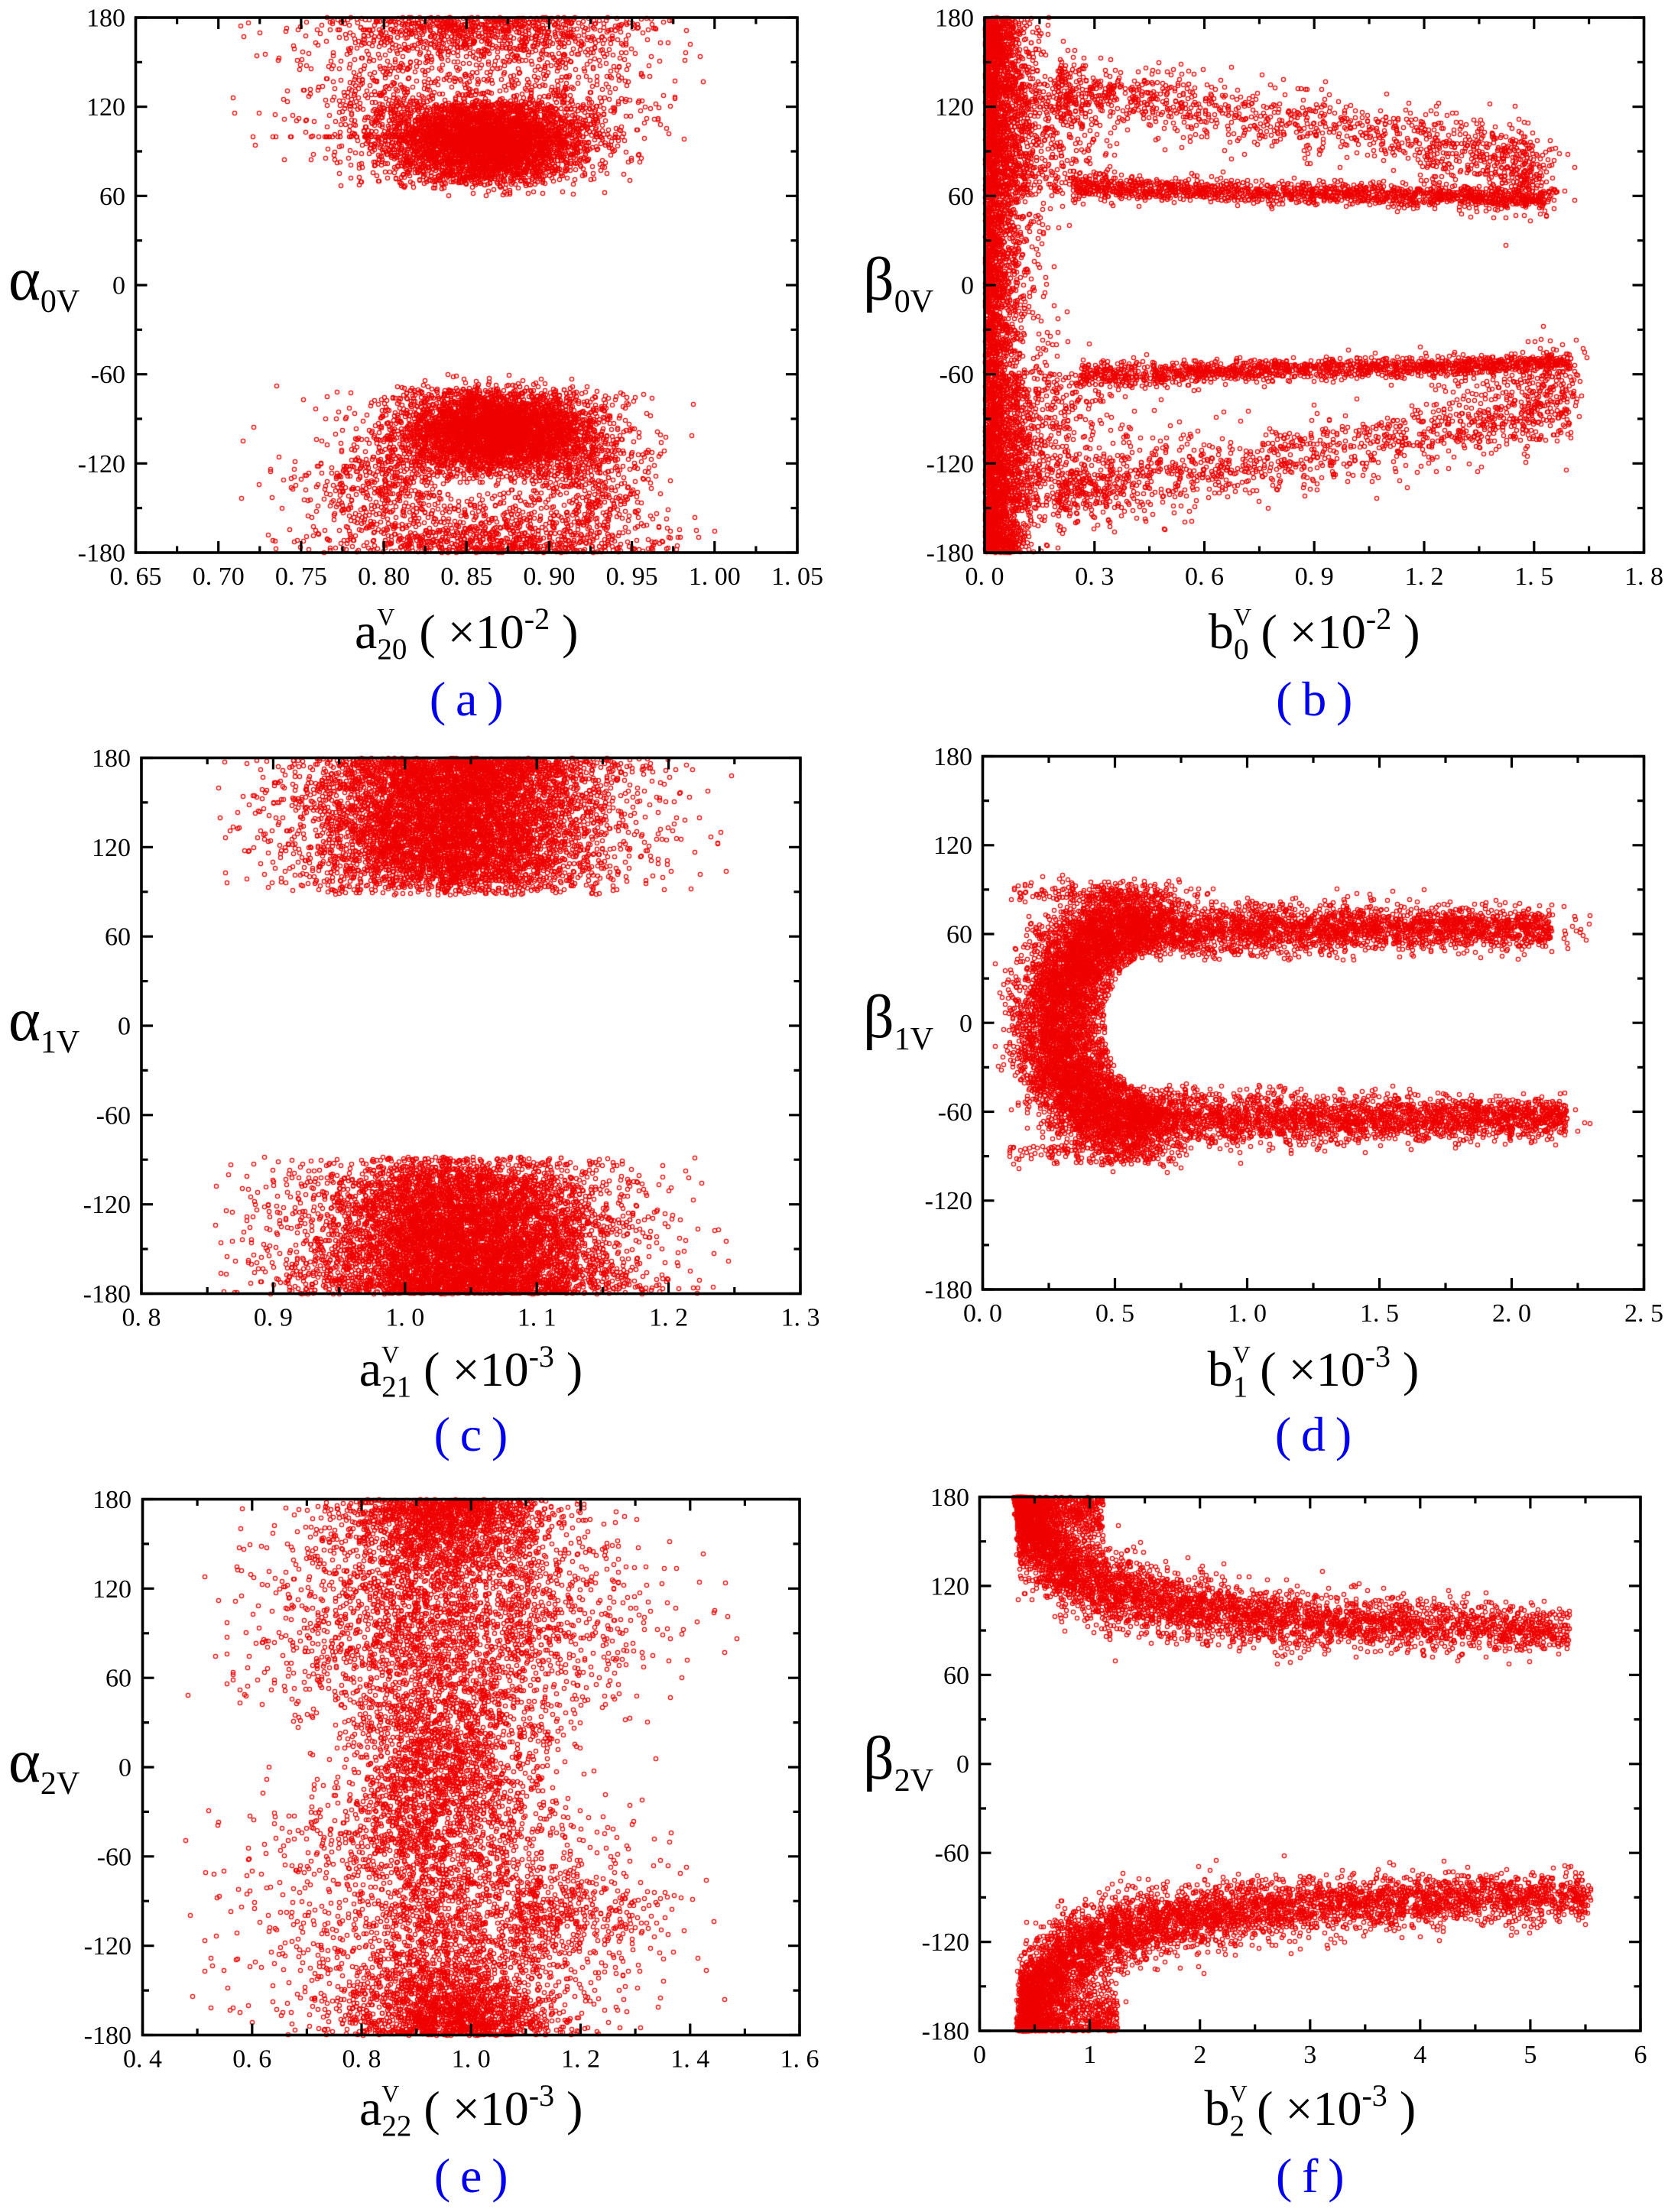 This screenshot has height=2212, width=1668. Describe the element at coordinates (1643, 577) in the screenshot. I see `svg-text: 1. 8` at that location.